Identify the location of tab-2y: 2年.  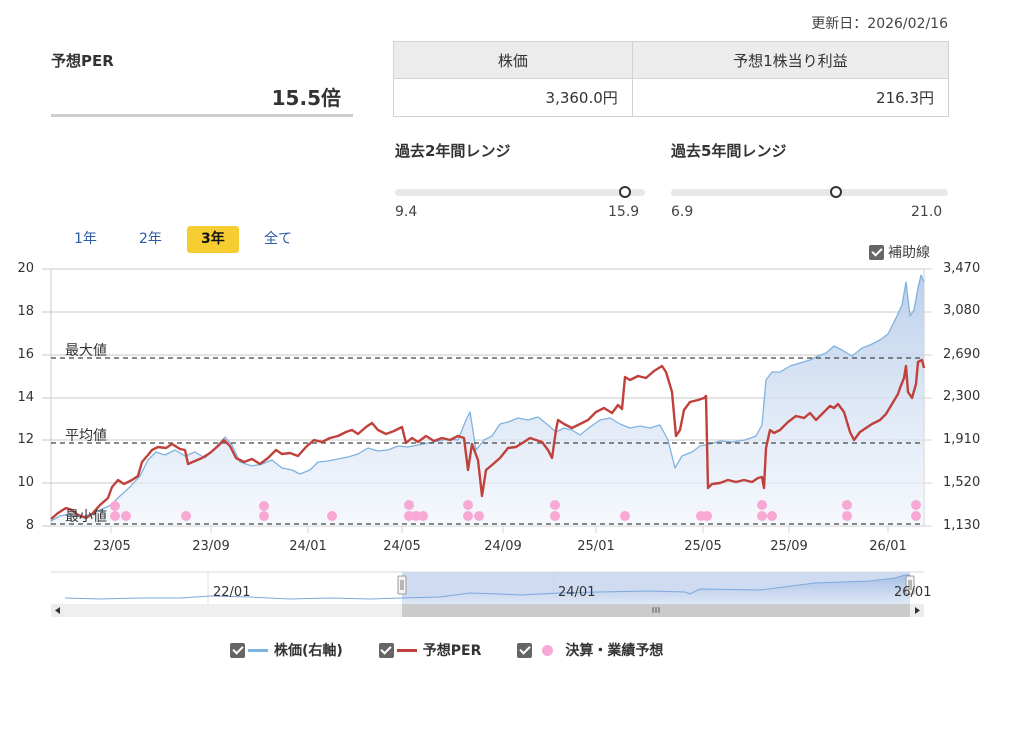
(150, 239).